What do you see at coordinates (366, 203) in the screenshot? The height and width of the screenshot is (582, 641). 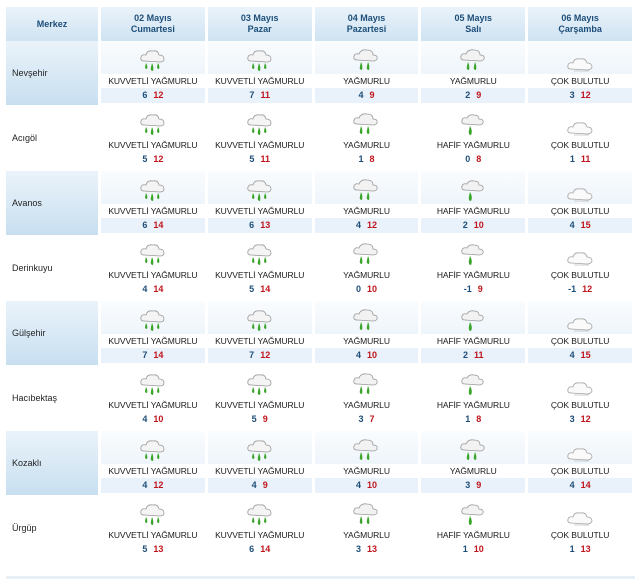 I see `forecast-cell: YAĞMURLU 4 12` at bounding box center [366, 203].